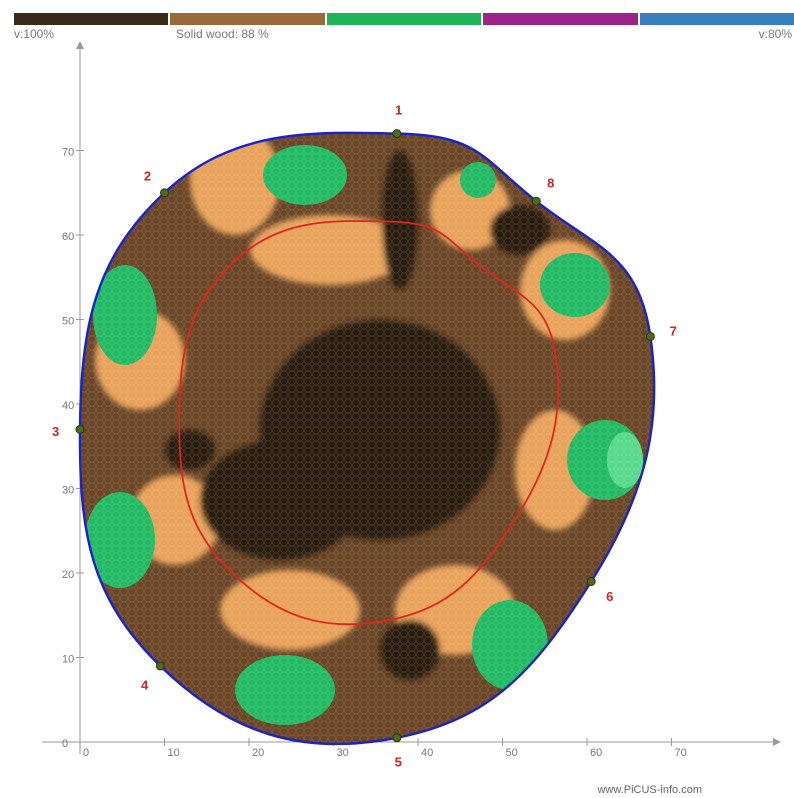 This screenshot has height=798, width=794. I want to click on scale-green, so click(404, 19).